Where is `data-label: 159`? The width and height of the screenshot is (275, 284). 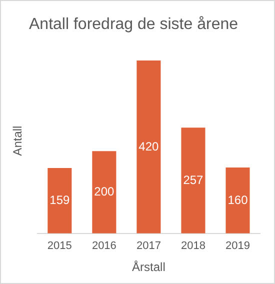
data-label: 159 is located at coordinates (60, 199).